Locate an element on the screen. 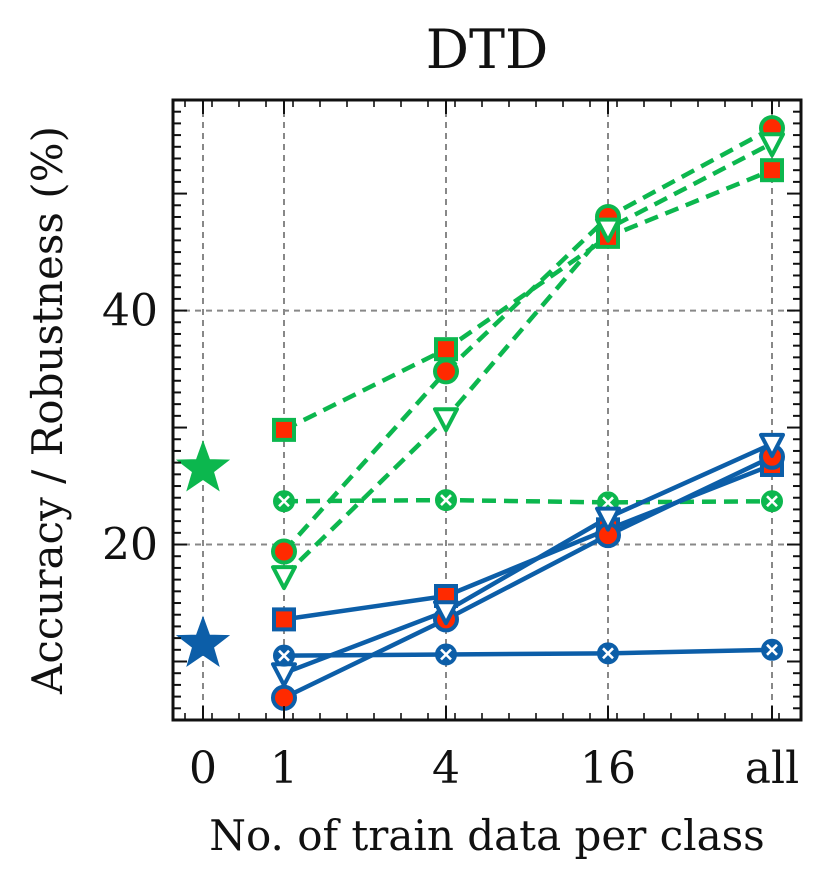  point-blue-x-all-x2 is located at coordinates (772, 649).